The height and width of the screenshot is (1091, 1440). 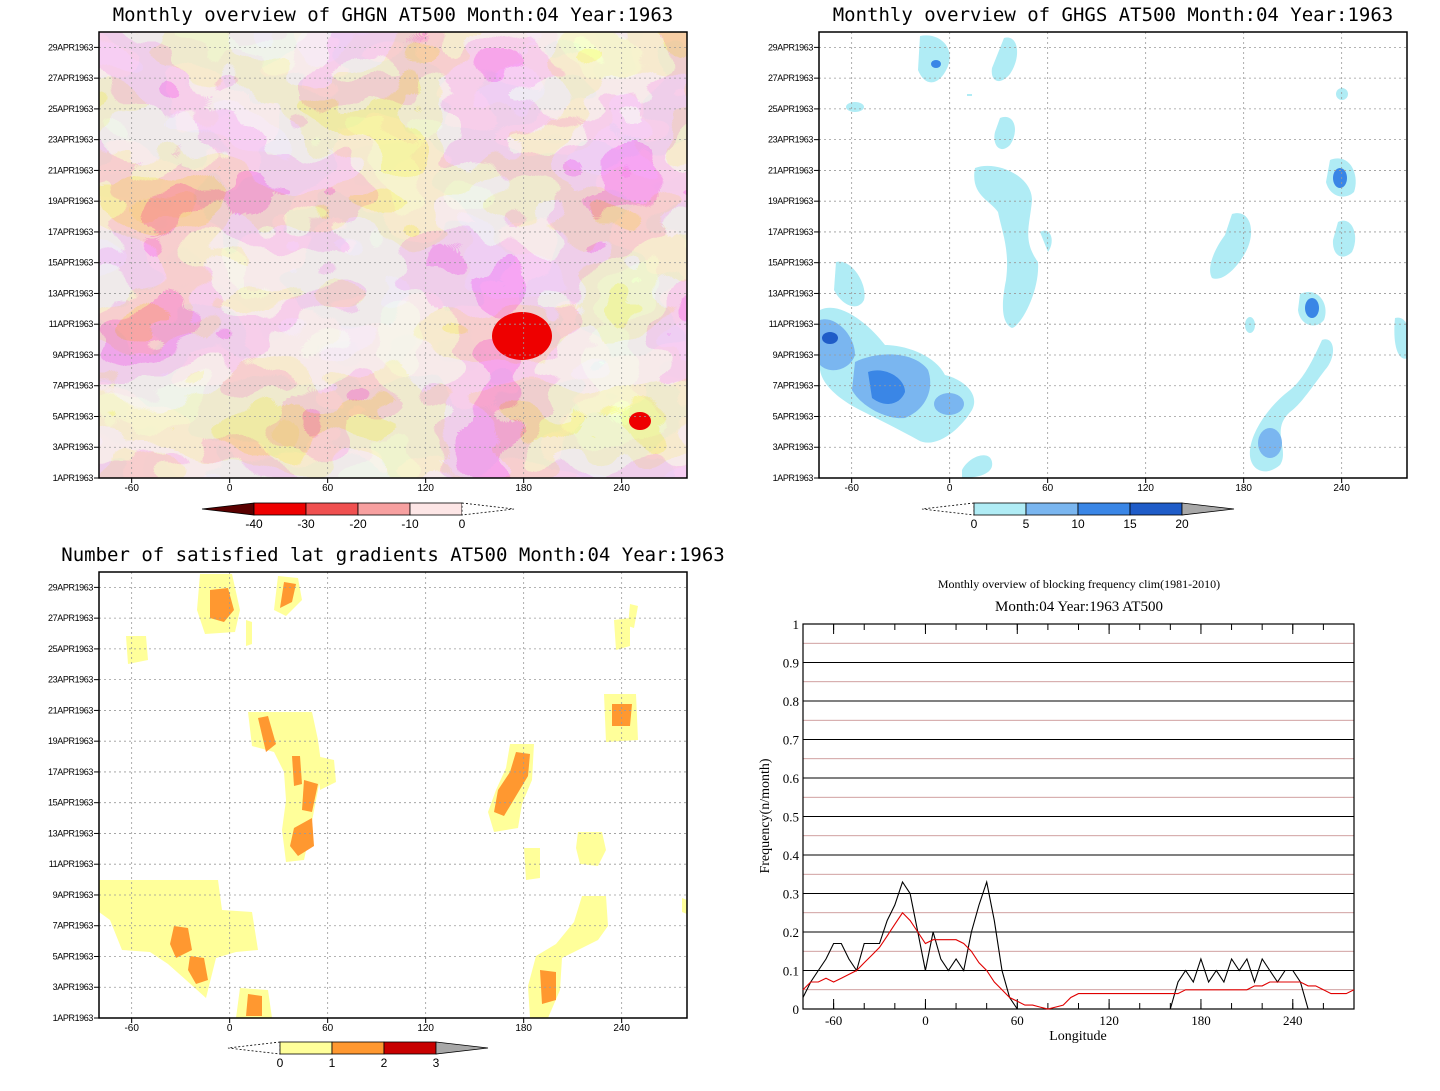 I want to click on panel-lat-gradients-y-tick-label: 11APR1963, so click(x=71, y=864).